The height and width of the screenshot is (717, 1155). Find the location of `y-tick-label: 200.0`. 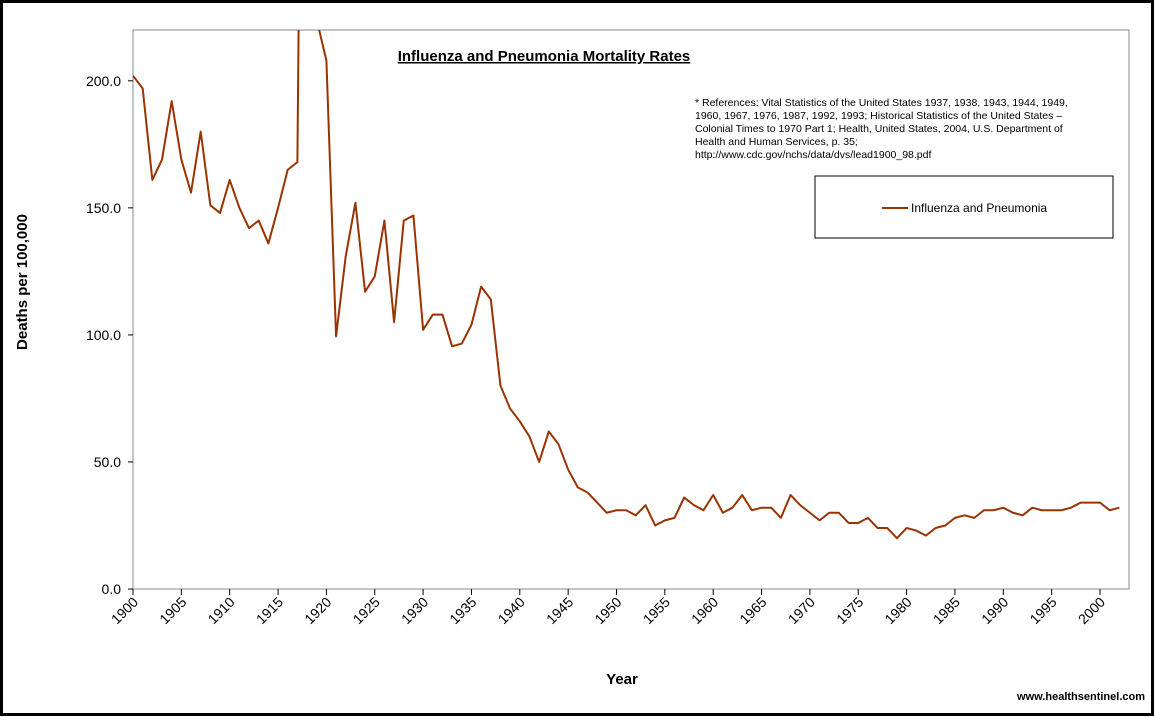

y-tick-label: 200.0 is located at coordinates (103, 81).